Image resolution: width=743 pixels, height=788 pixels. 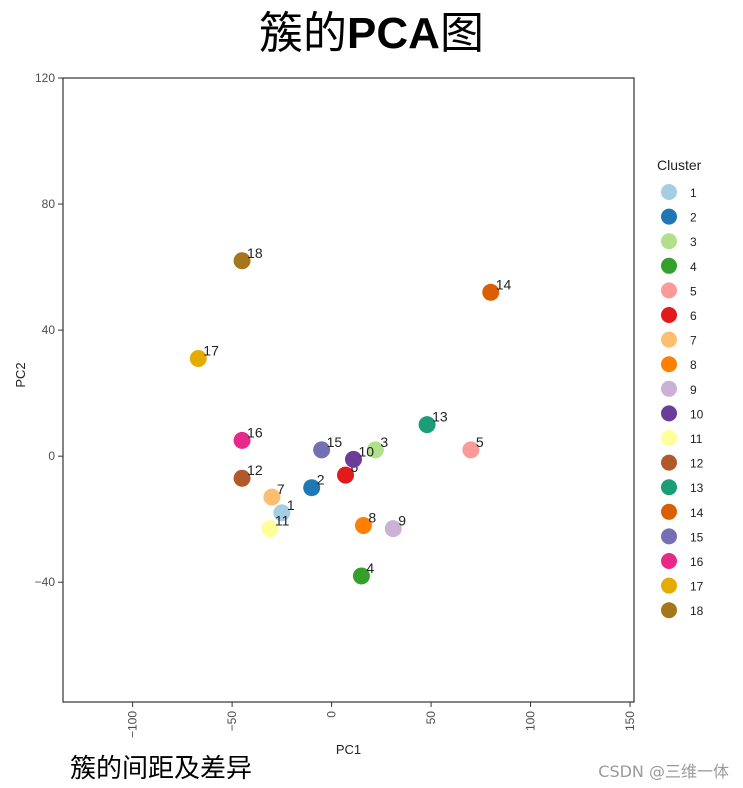 I want to click on legend-label: 4, so click(x=693, y=267).